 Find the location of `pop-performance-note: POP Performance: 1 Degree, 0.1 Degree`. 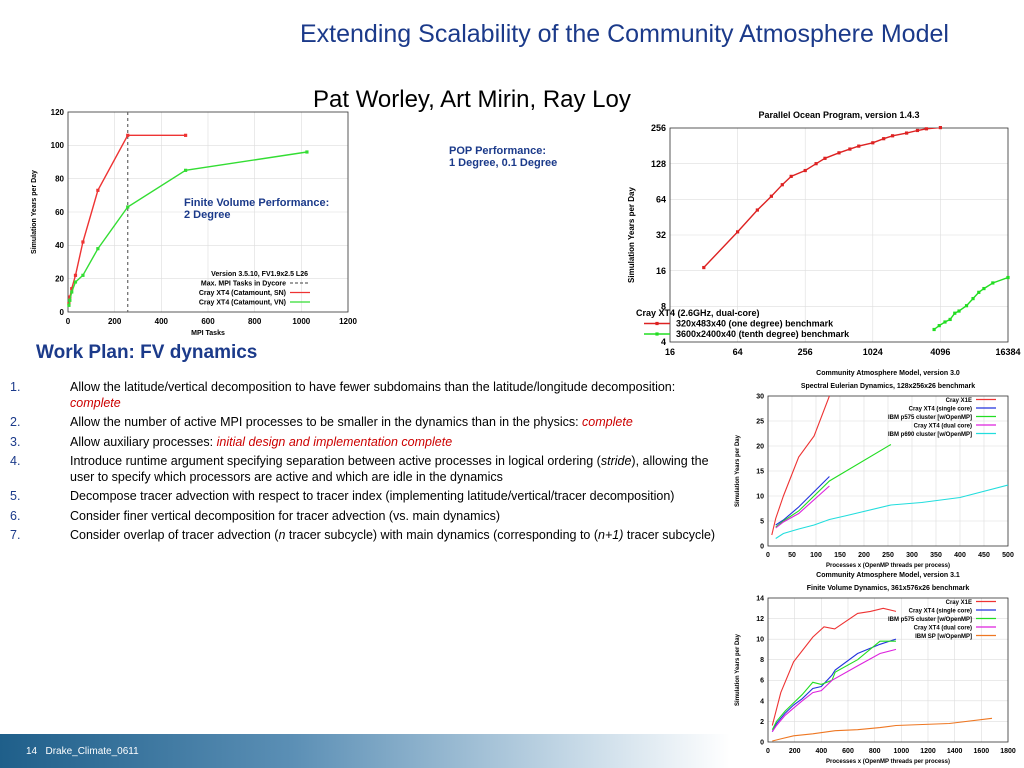

pop-performance-note: POP Performance: 1 Degree, 0.1 Degree is located at coordinates (503, 157).